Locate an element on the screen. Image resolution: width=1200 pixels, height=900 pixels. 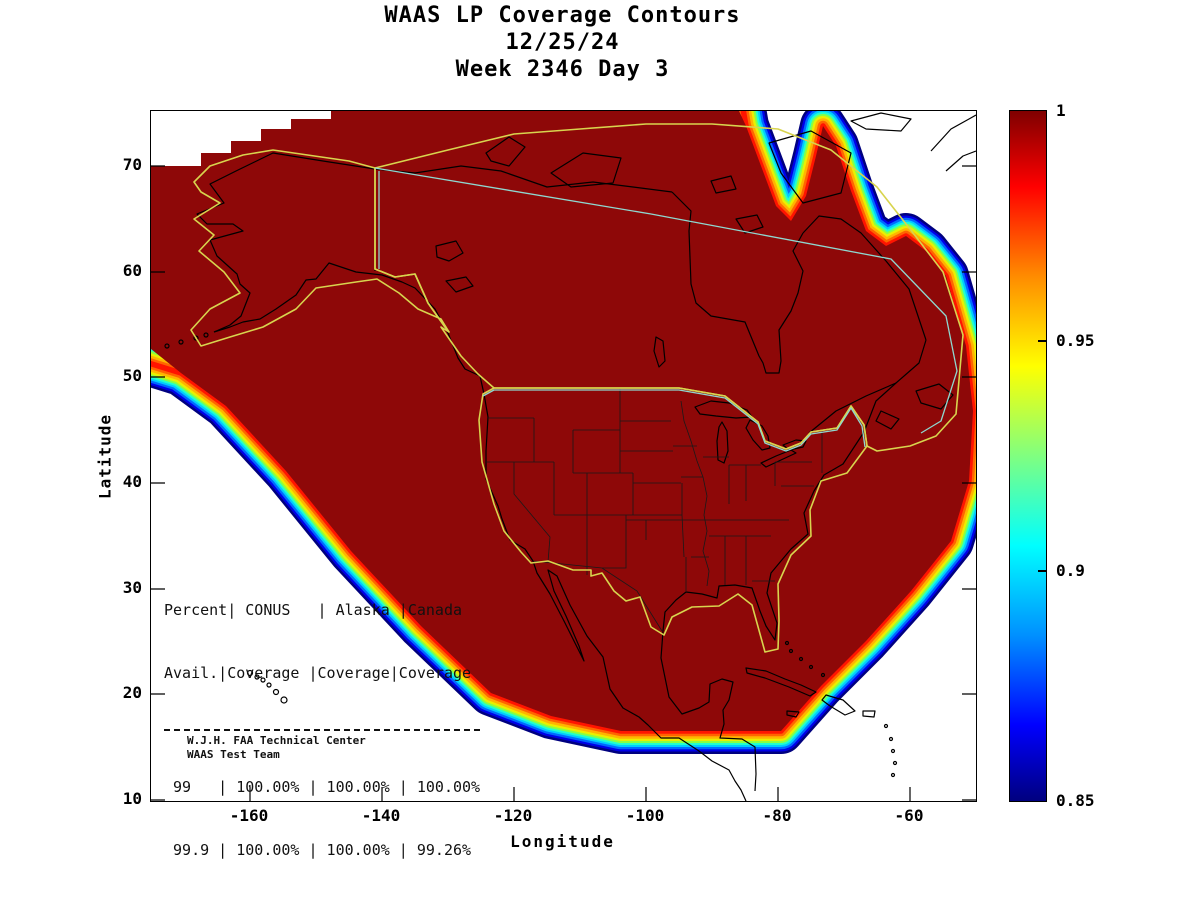
lake-michigan is located at coordinates (722, 442).